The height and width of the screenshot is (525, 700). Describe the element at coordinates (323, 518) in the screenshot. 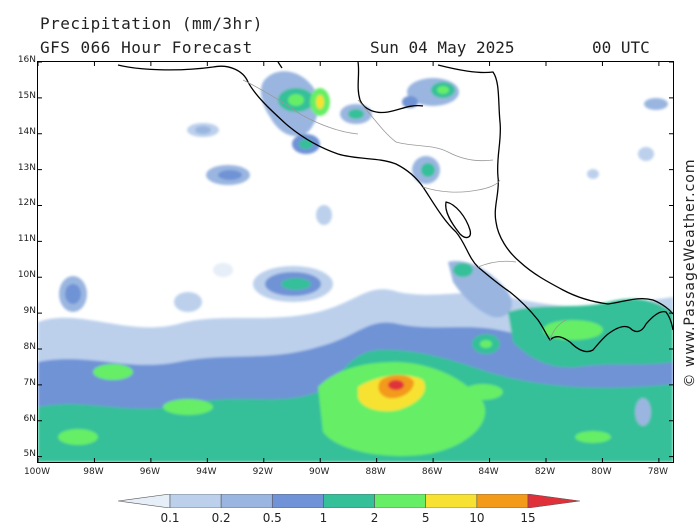

I see `legend-label: 1` at that location.